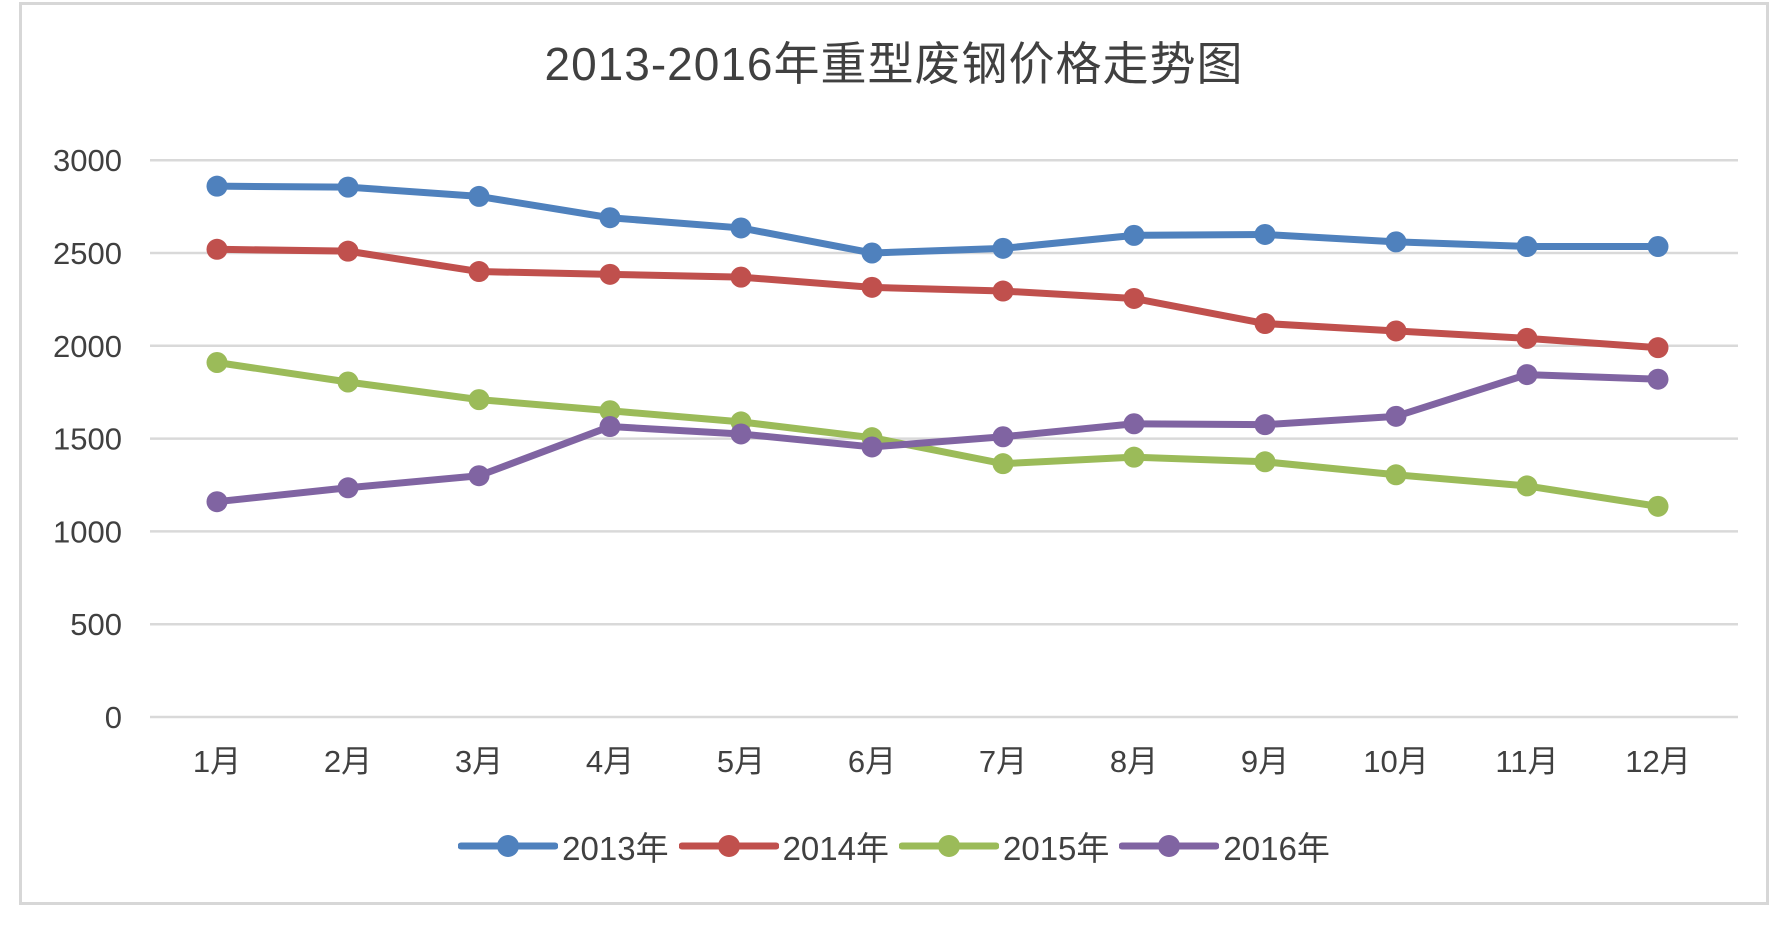 The height and width of the screenshot is (929, 1788). I want to click on y-axis-tick-label: 500, so click(96, 624).